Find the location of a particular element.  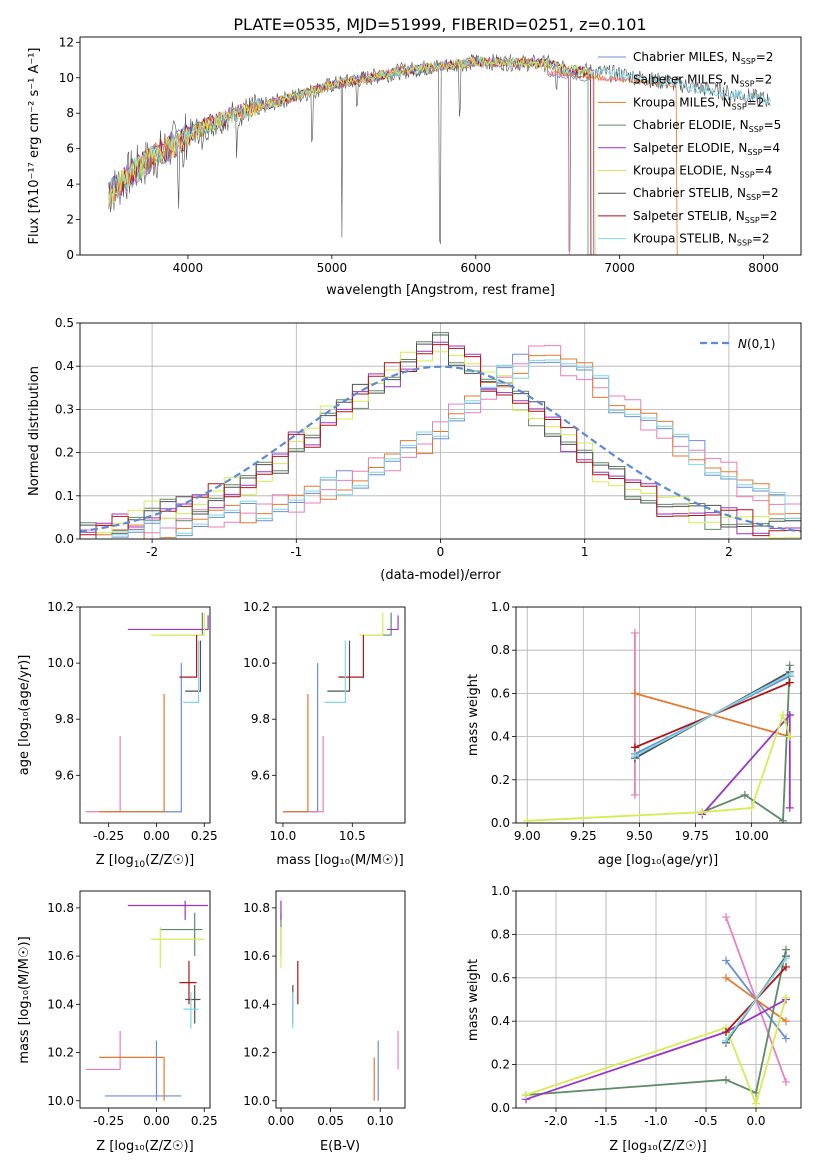

y-tick-label: 0.1 is located at coordinates (64, 496).